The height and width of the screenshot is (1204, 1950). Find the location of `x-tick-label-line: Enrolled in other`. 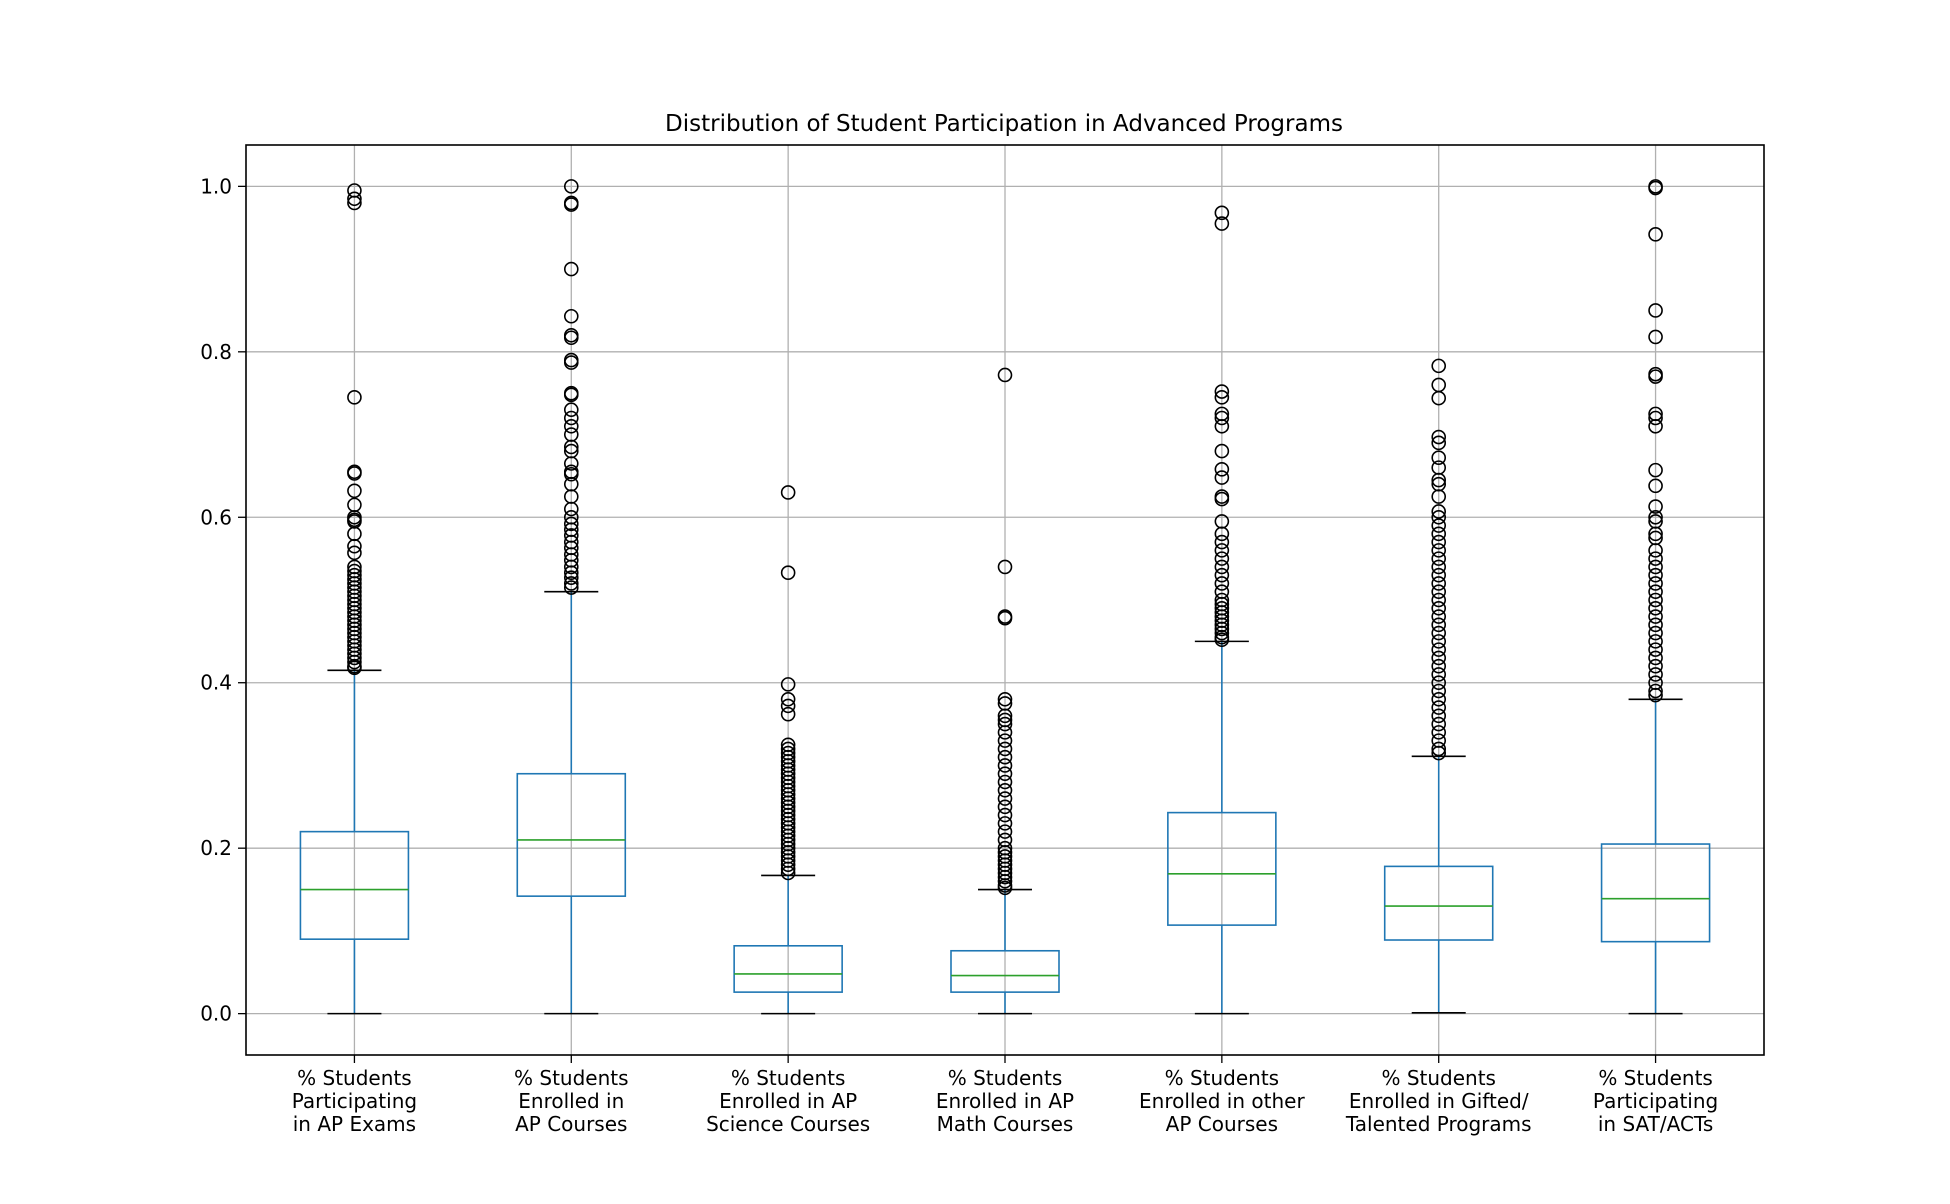

x-tick-label-line: Enrolled in other is located at coordinates (1222, 1101).